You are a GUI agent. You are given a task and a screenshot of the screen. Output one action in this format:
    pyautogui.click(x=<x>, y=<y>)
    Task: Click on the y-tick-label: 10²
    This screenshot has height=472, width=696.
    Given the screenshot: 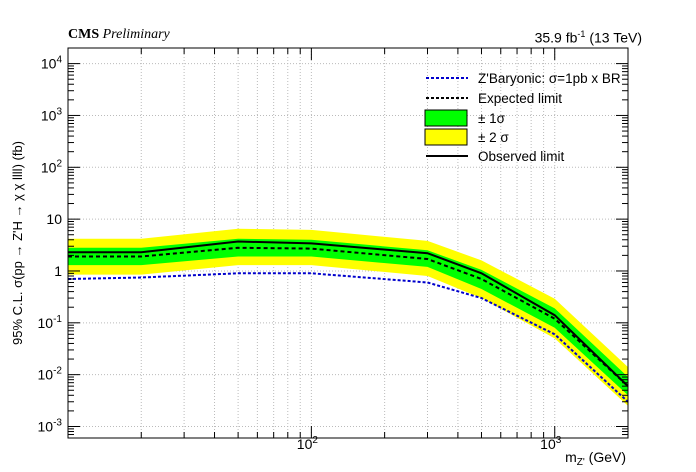 What is the action you would take?
    pyautogui.click(x=52, y=166)
    